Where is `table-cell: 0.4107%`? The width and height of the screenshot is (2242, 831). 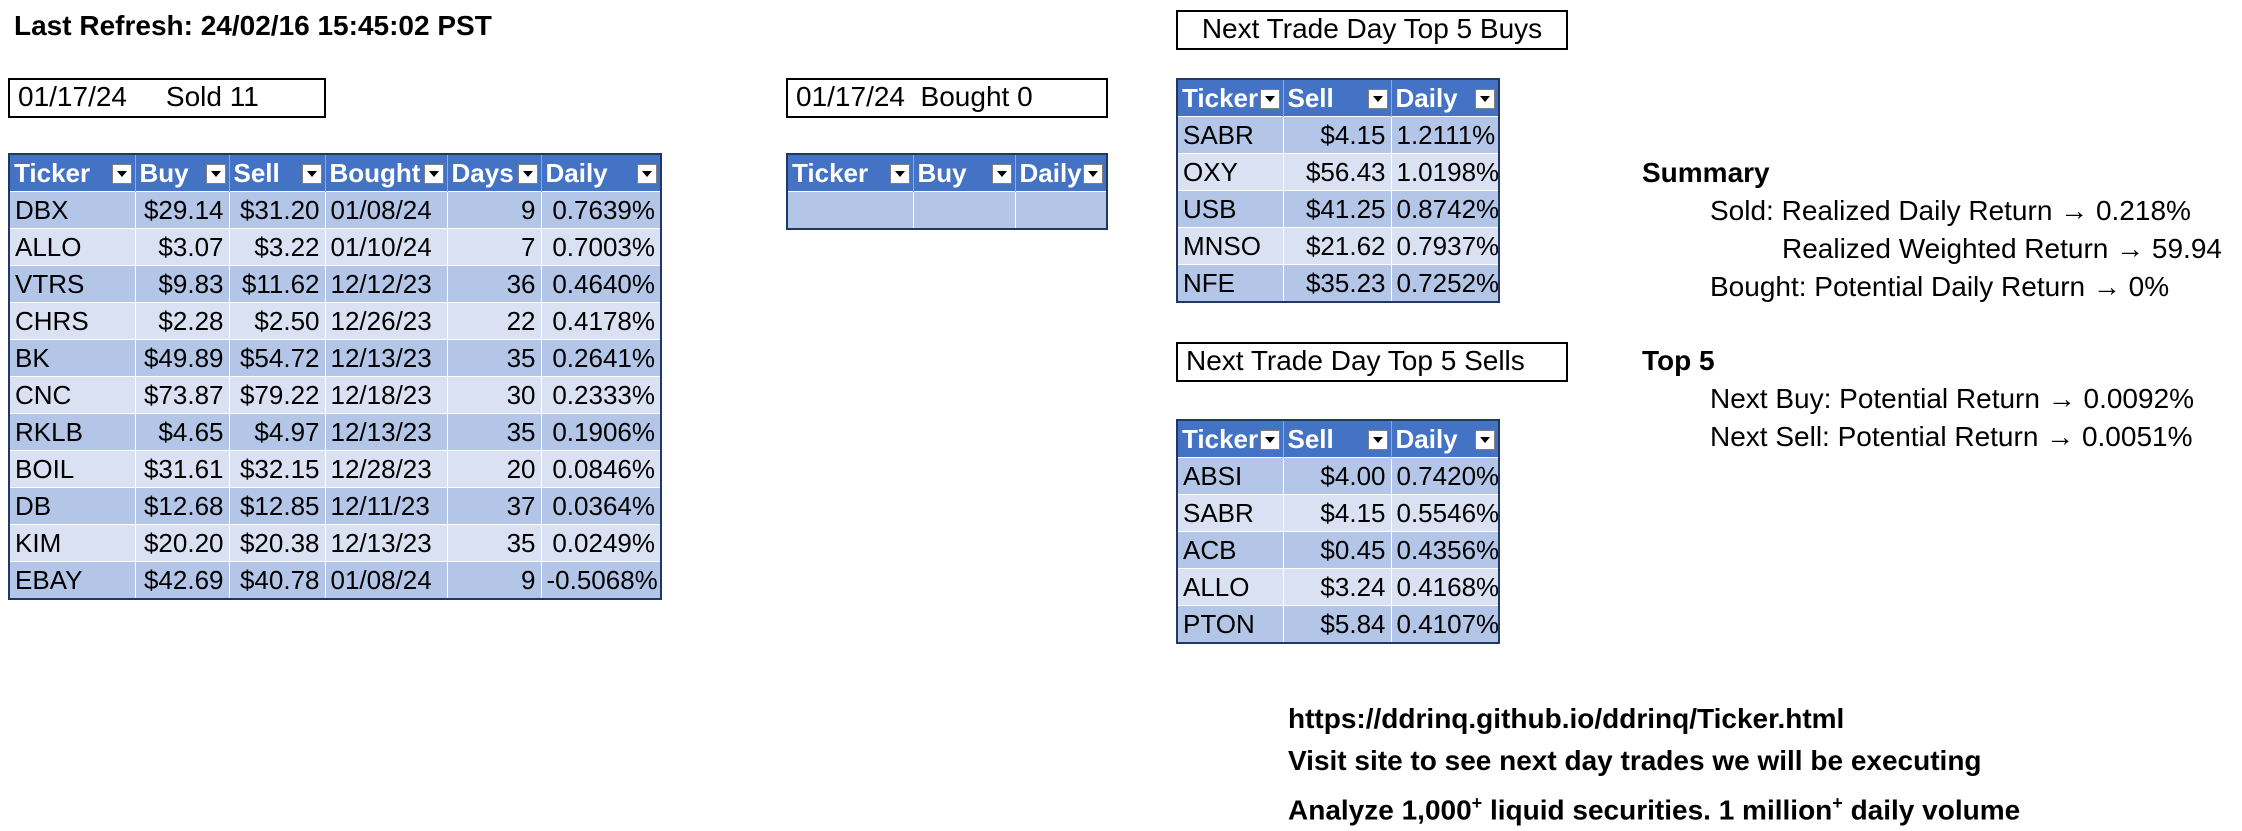 table-cell: 0.4107% is located at coordinates (1445, 624).